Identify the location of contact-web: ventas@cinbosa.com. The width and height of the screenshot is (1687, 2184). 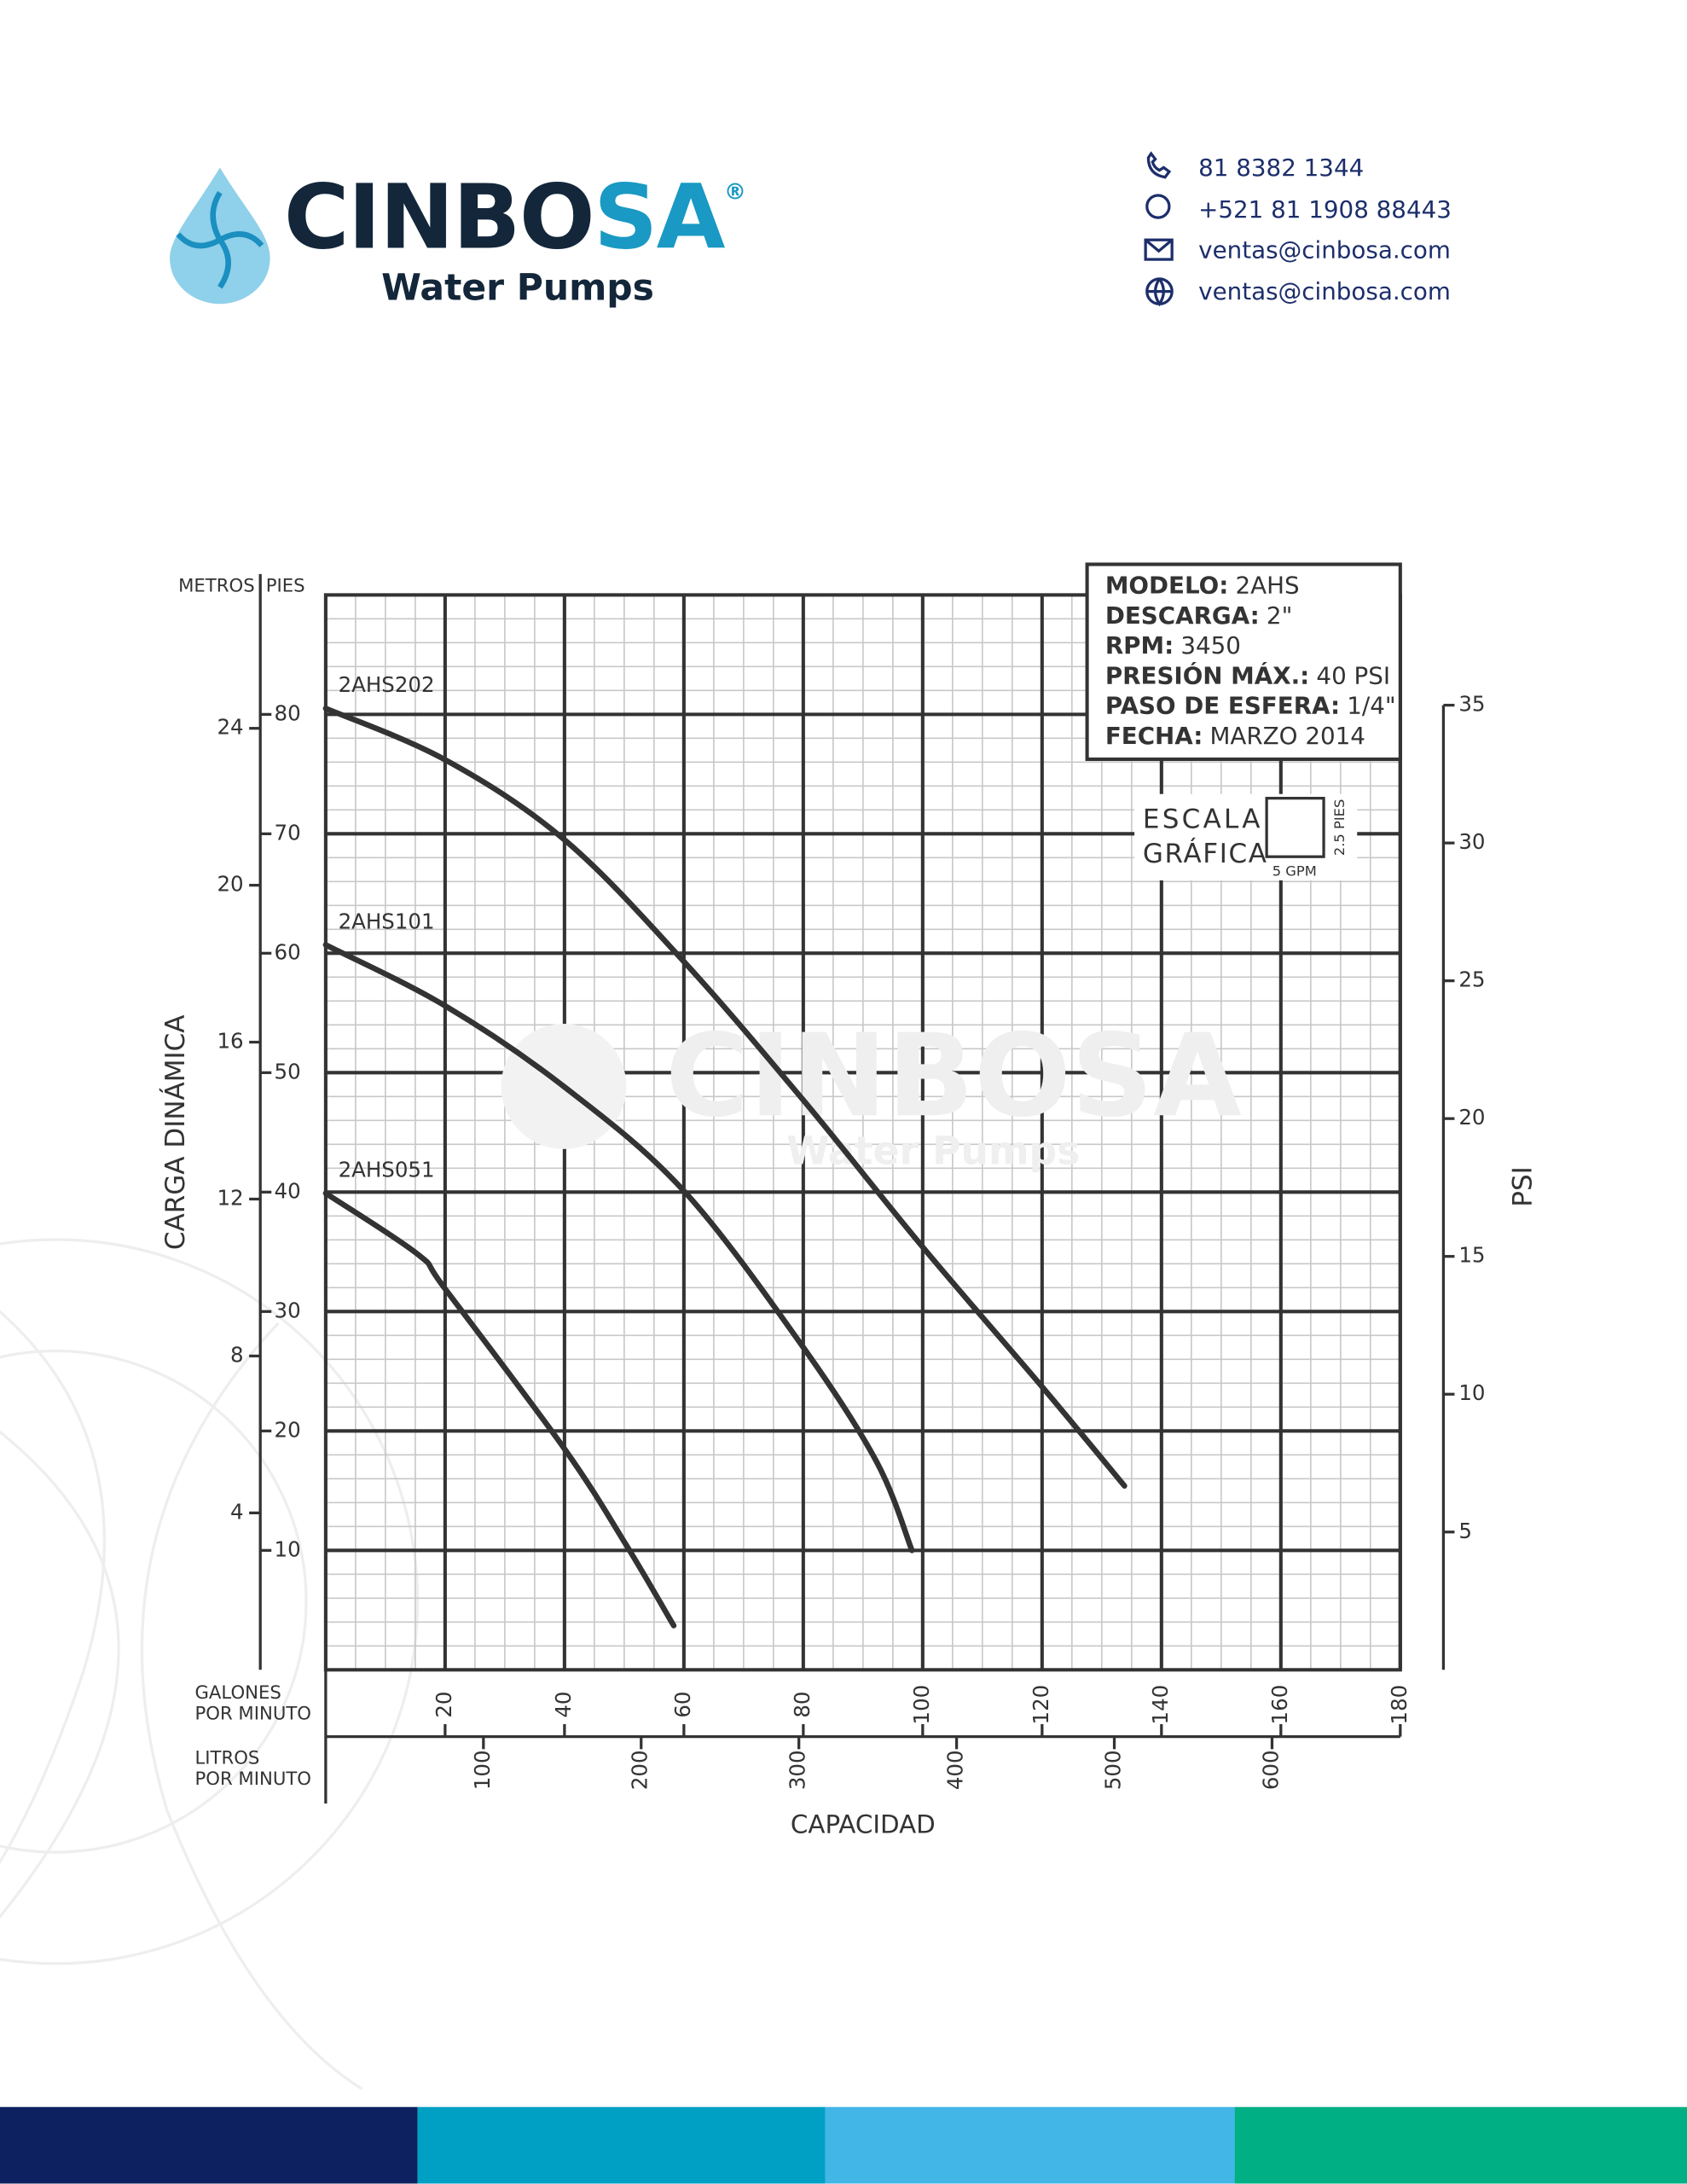
(1325, 291).